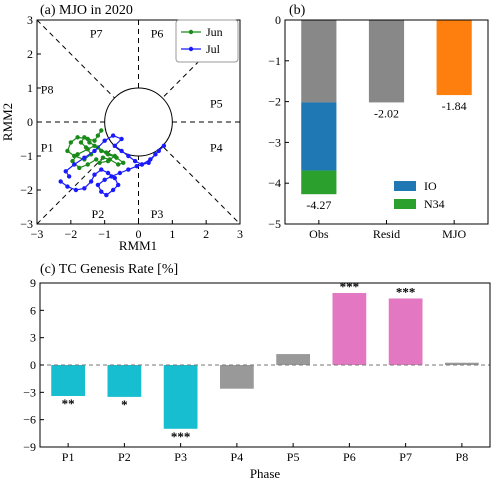 The image size is (492, 480). Describe the element at coordinates (207, 41) in the screenshot. I see `panel-a-legend: Jun Jul` at that location.